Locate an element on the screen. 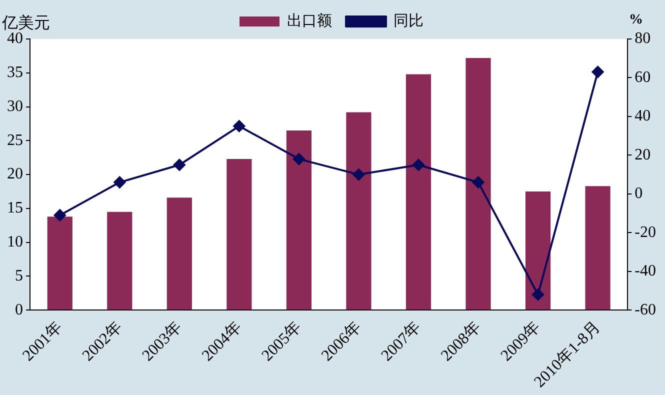 The image size is (665, 395). y2-tick-label: 20 is located at coordinates (642, 155).